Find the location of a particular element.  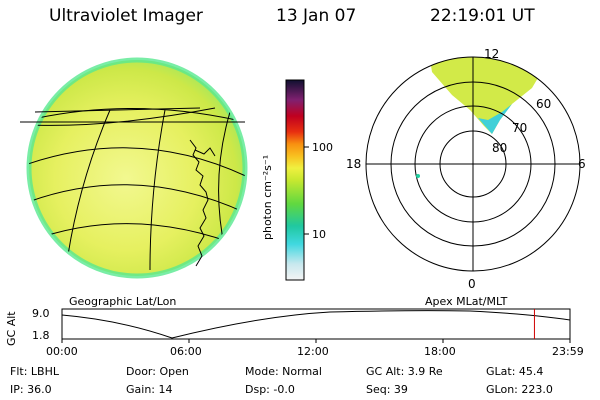

apex-label: Apex MLat/MLT is located at coordinates (466, 301).